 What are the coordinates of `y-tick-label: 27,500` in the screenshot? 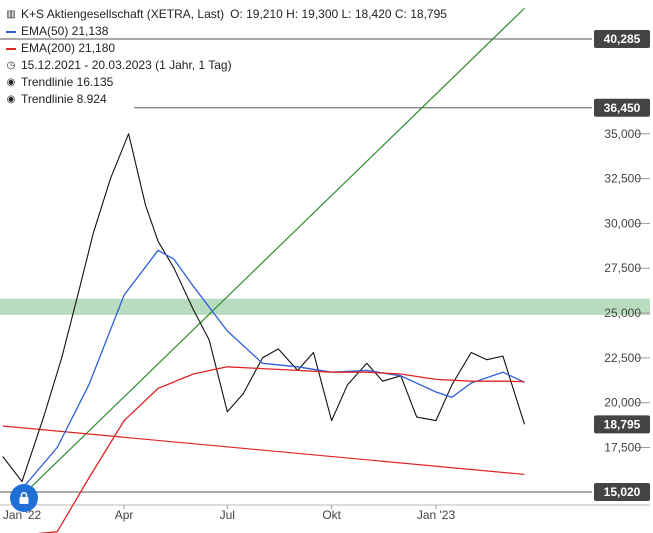 It's located at (622, 268).